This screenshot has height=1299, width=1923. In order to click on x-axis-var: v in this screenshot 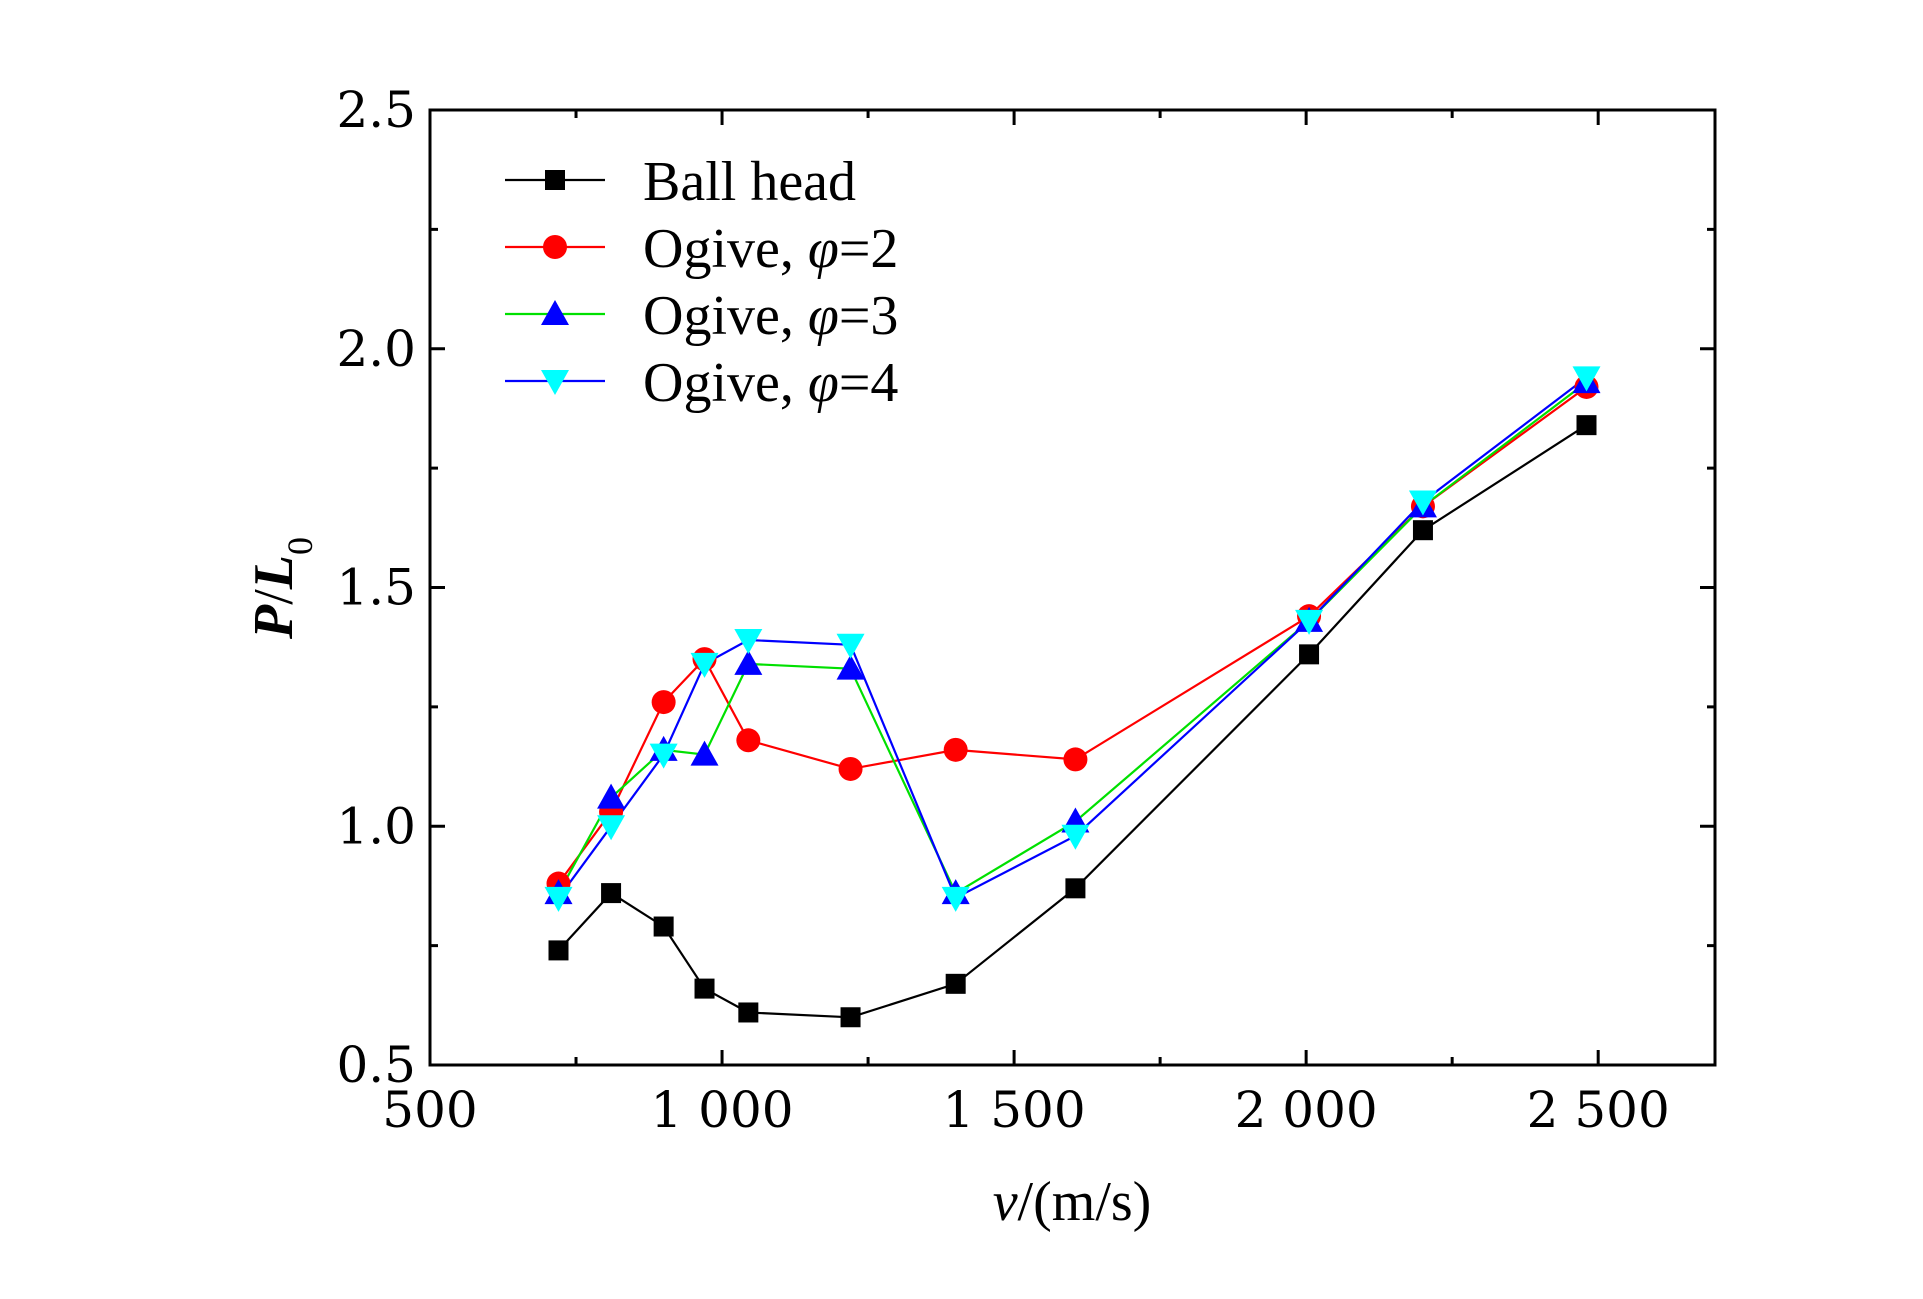, I will do `click(1005, 1202)`.